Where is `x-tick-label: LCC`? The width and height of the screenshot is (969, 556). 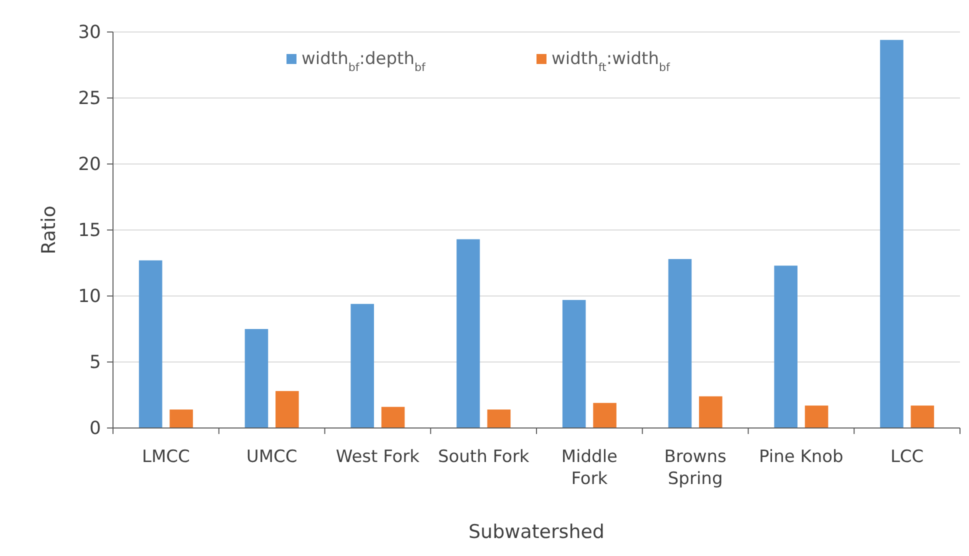 x-tick-label: LCC is located at coordinates (907, 457).